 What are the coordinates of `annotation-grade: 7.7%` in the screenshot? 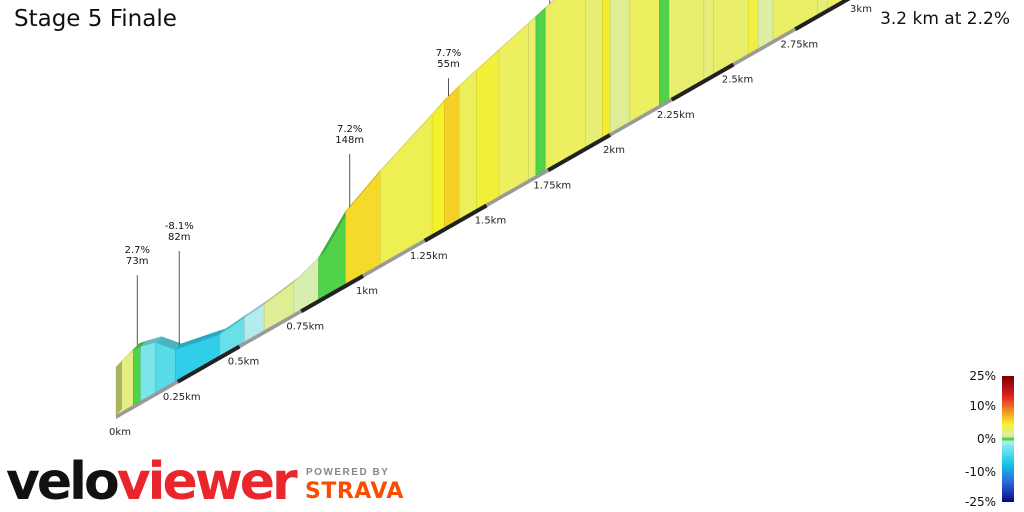 It's located at (448, 53).